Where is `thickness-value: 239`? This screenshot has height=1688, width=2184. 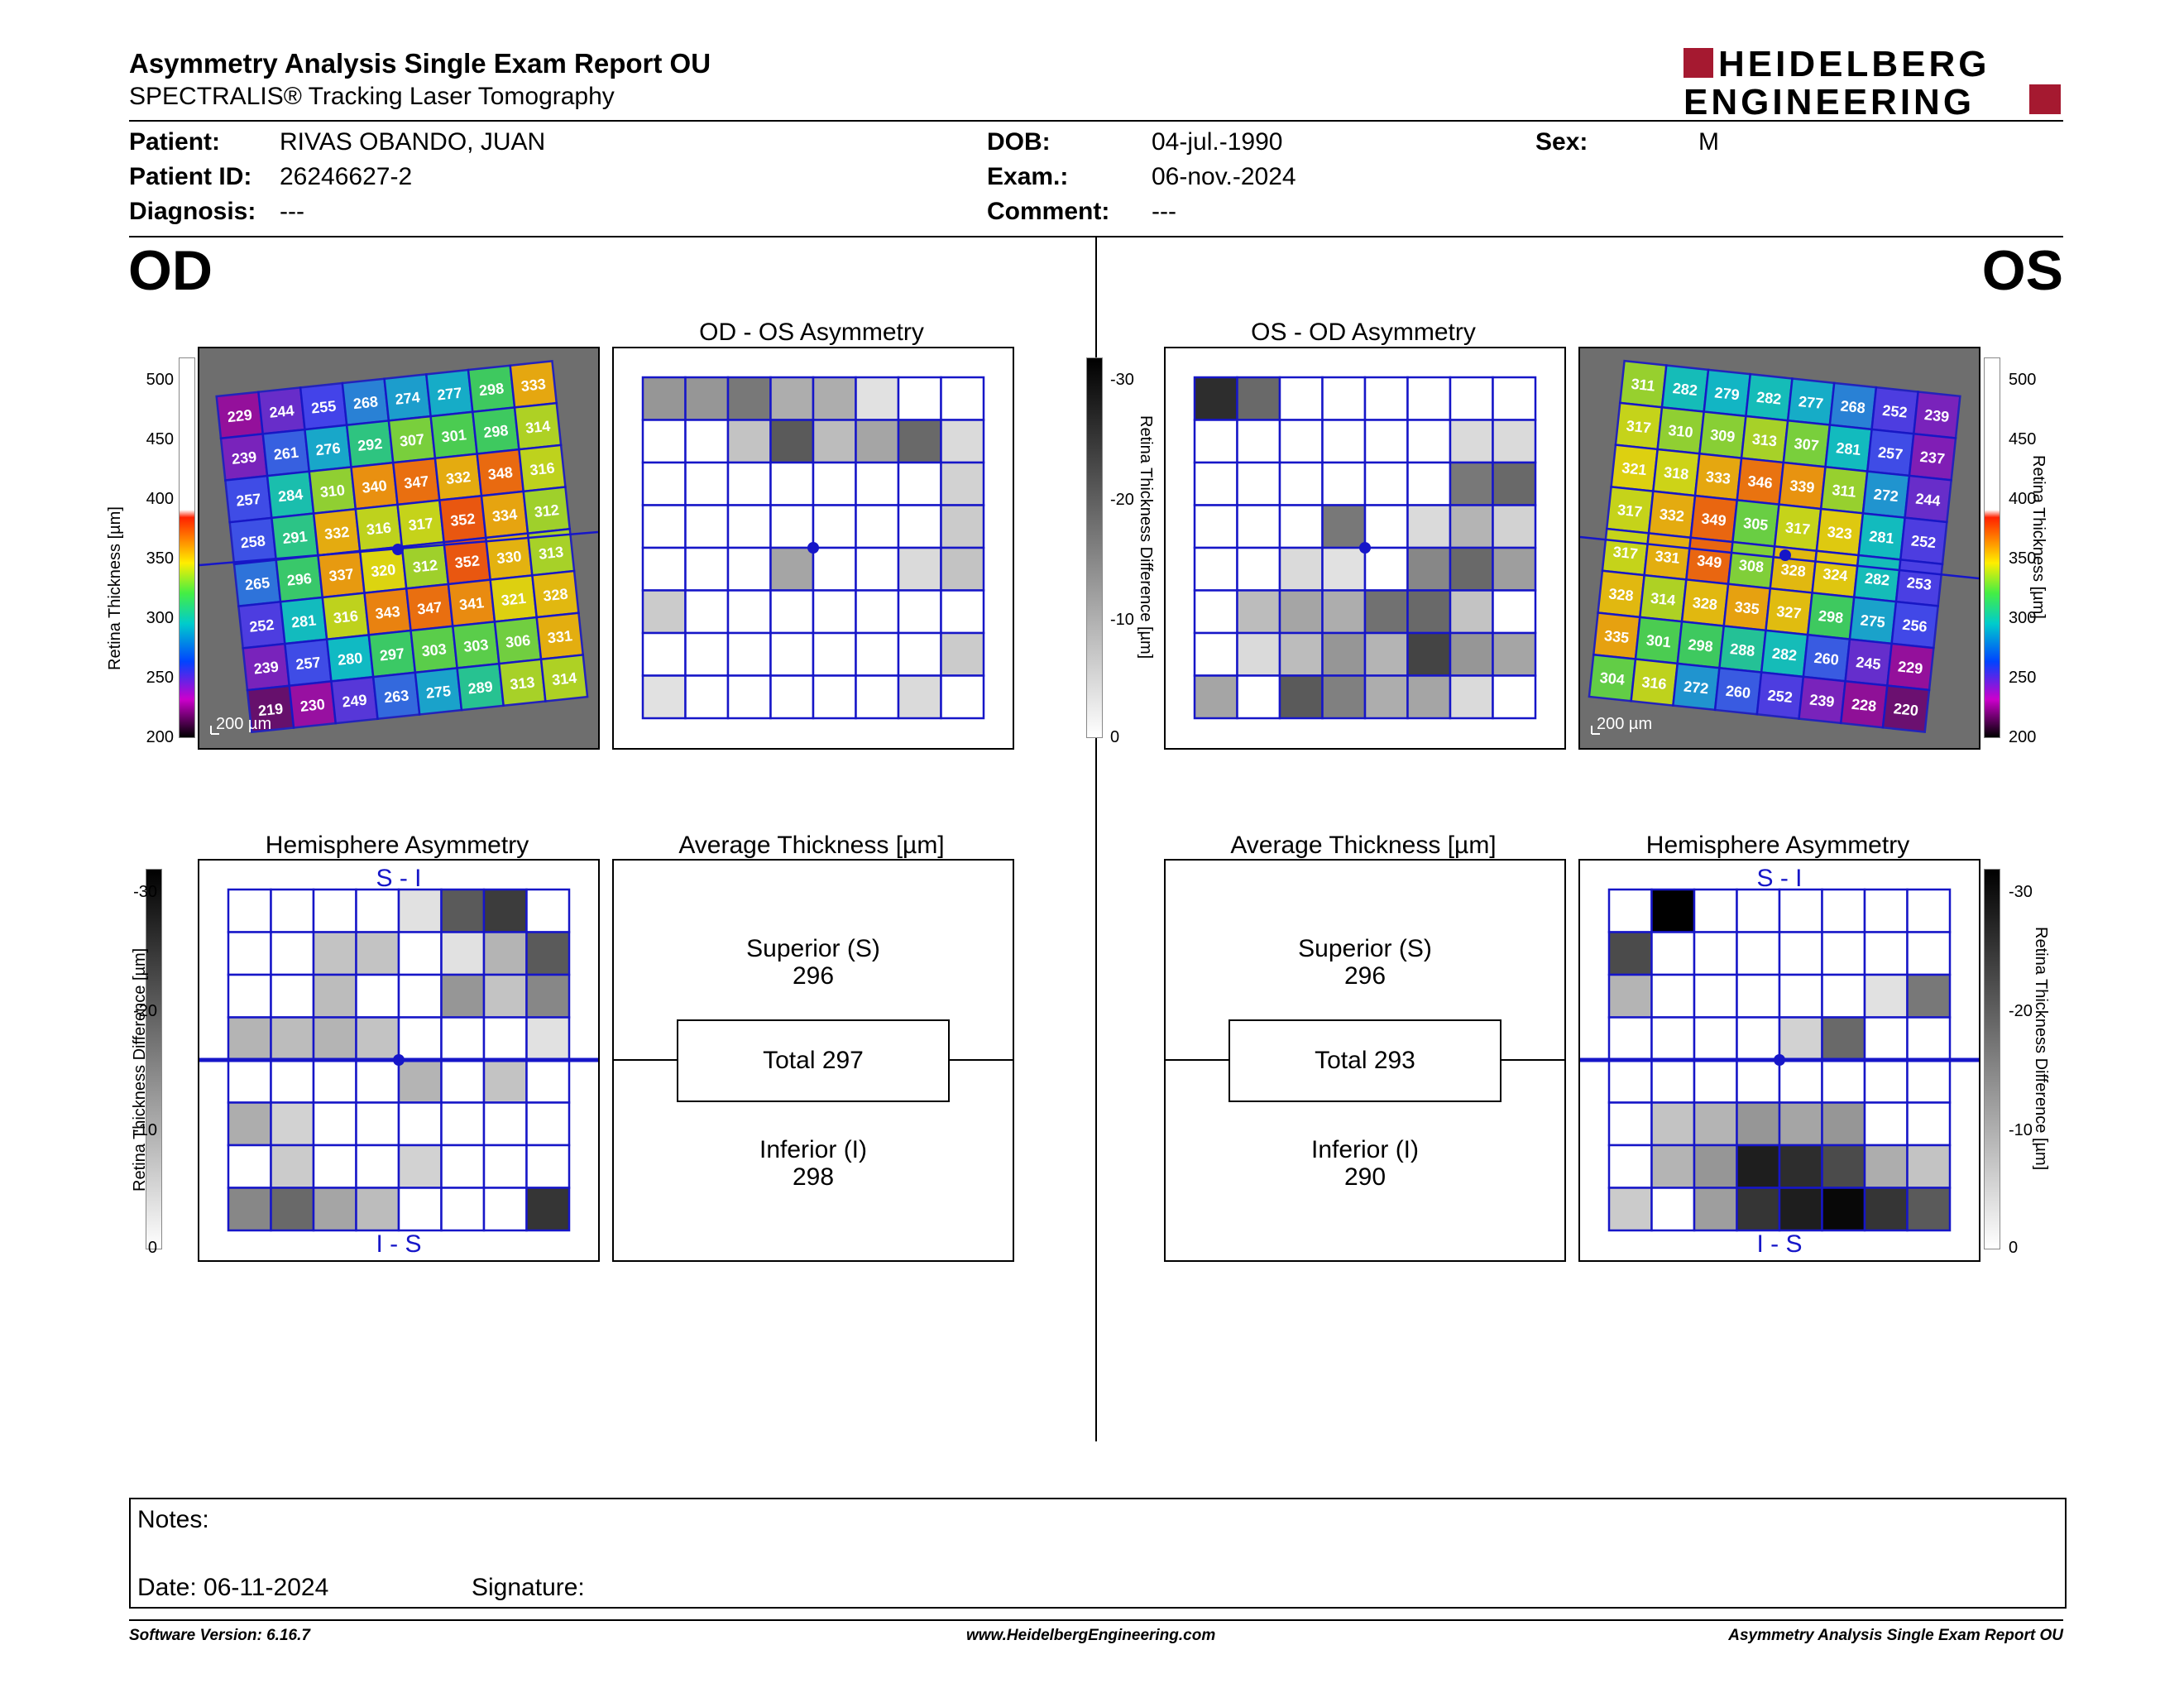 thickness-value: 239 is located at coordinates (1821, 700).